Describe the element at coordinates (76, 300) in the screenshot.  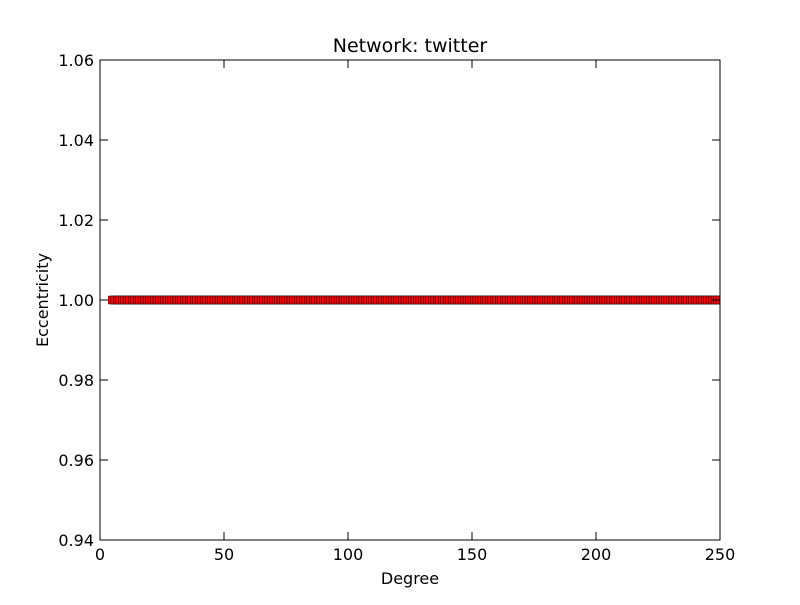
I see `y-tick-label: 1.00` at that location.